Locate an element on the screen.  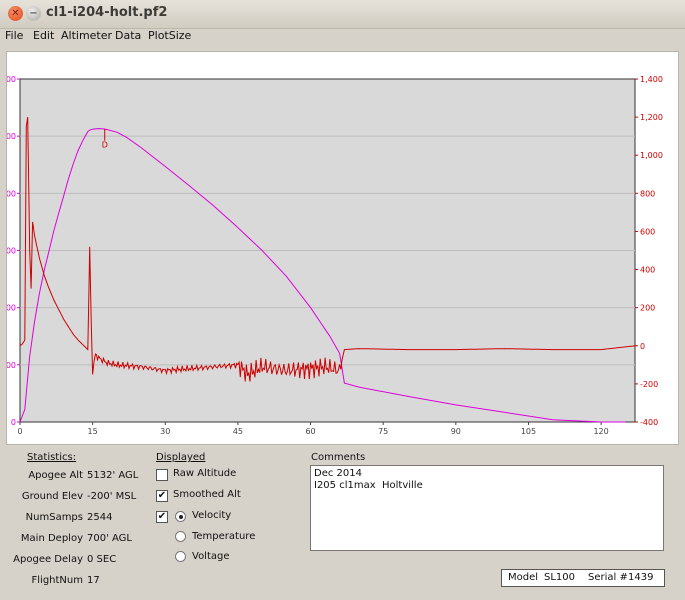
y-right-tick-label: 1,400 is located at coordinates (651, 79).